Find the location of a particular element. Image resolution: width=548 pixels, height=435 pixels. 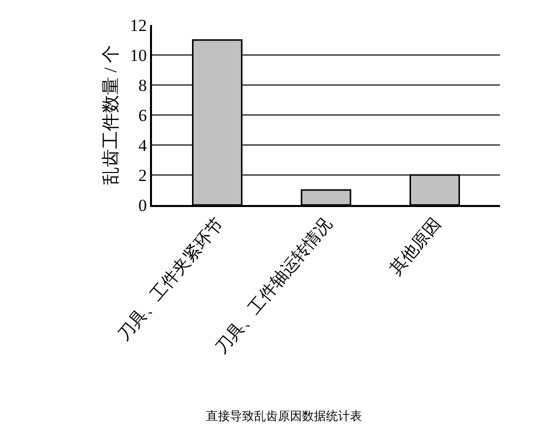

y-tick-label: 2 is located at coordinates (142, 175).